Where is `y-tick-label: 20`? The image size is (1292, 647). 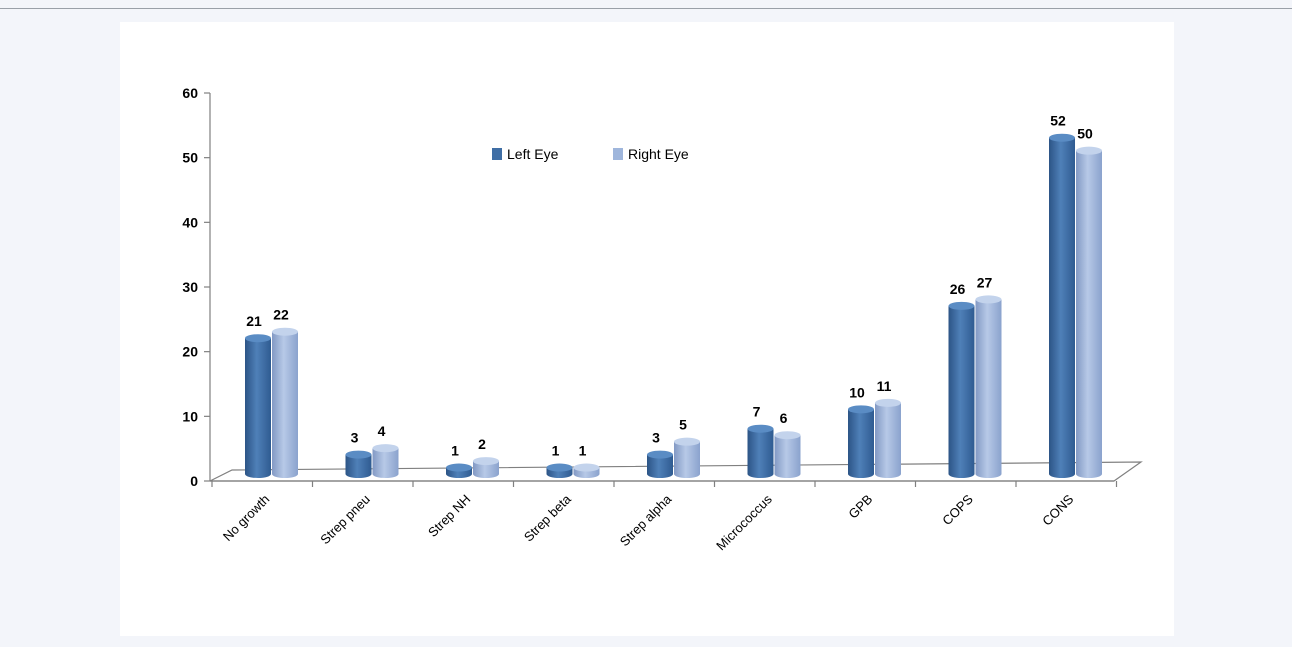 y-tick-label: 20 is located at coordinates (190, 352).